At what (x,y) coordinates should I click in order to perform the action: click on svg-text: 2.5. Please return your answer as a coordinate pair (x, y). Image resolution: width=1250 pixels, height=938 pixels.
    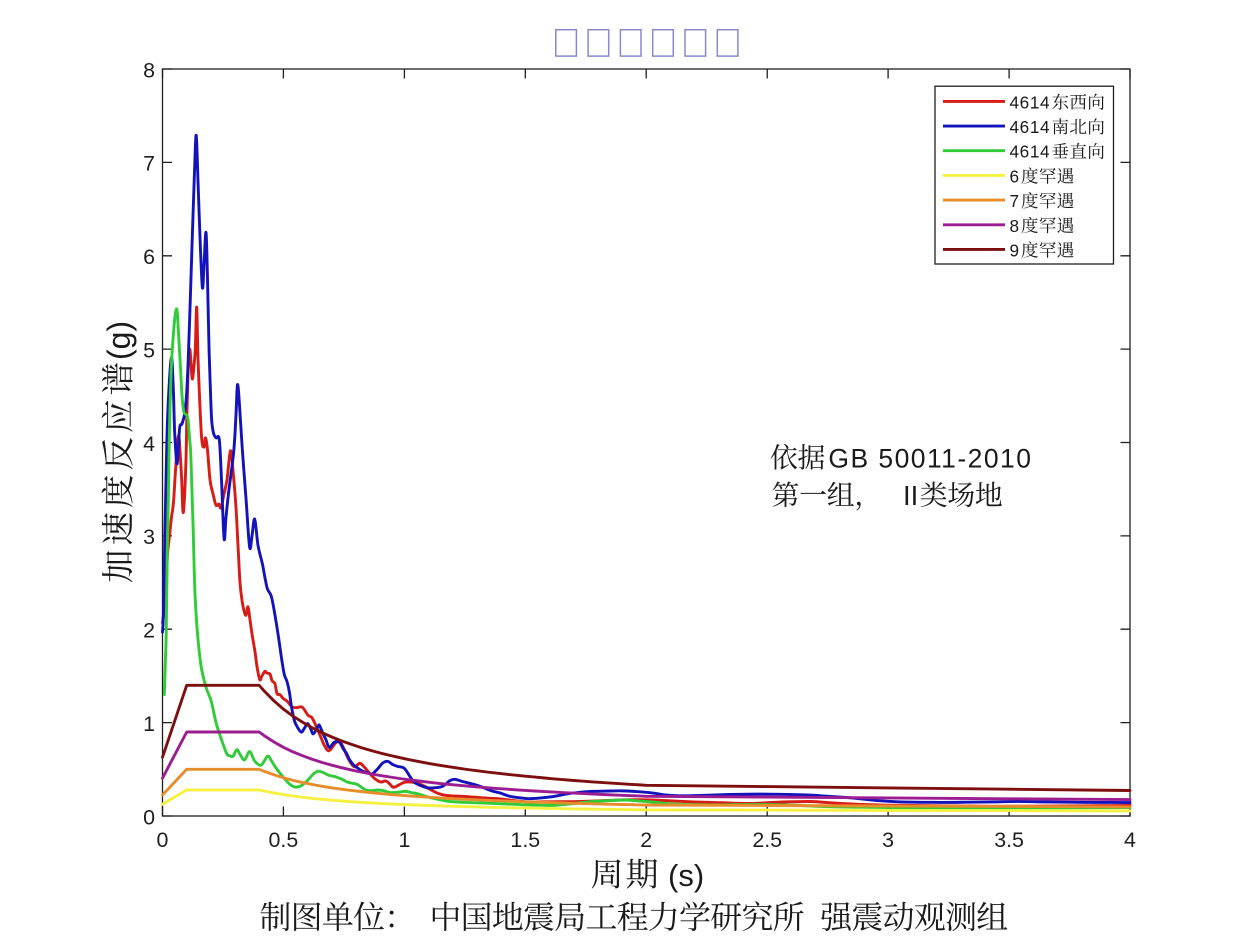
    Looking at the image, I should click on (767, 840).